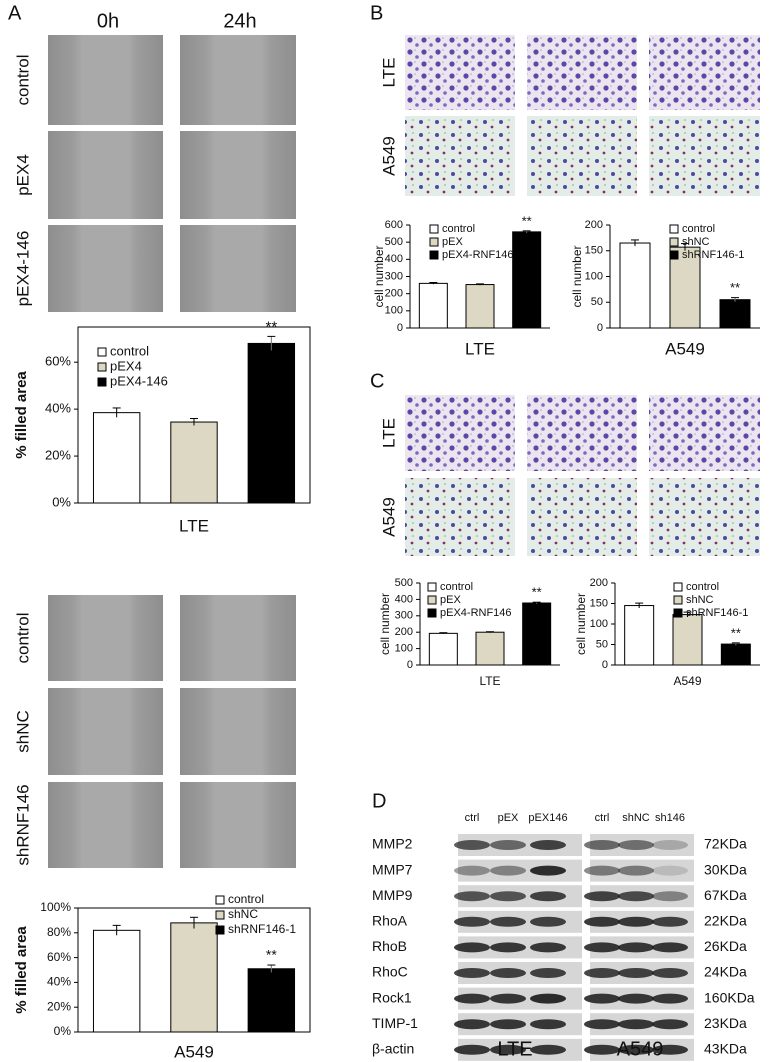 The image size is (779, 1062). Describe the element at coordinates (63, 1031) in the screenshot. I see `y-tick-label: 0%` at that location.